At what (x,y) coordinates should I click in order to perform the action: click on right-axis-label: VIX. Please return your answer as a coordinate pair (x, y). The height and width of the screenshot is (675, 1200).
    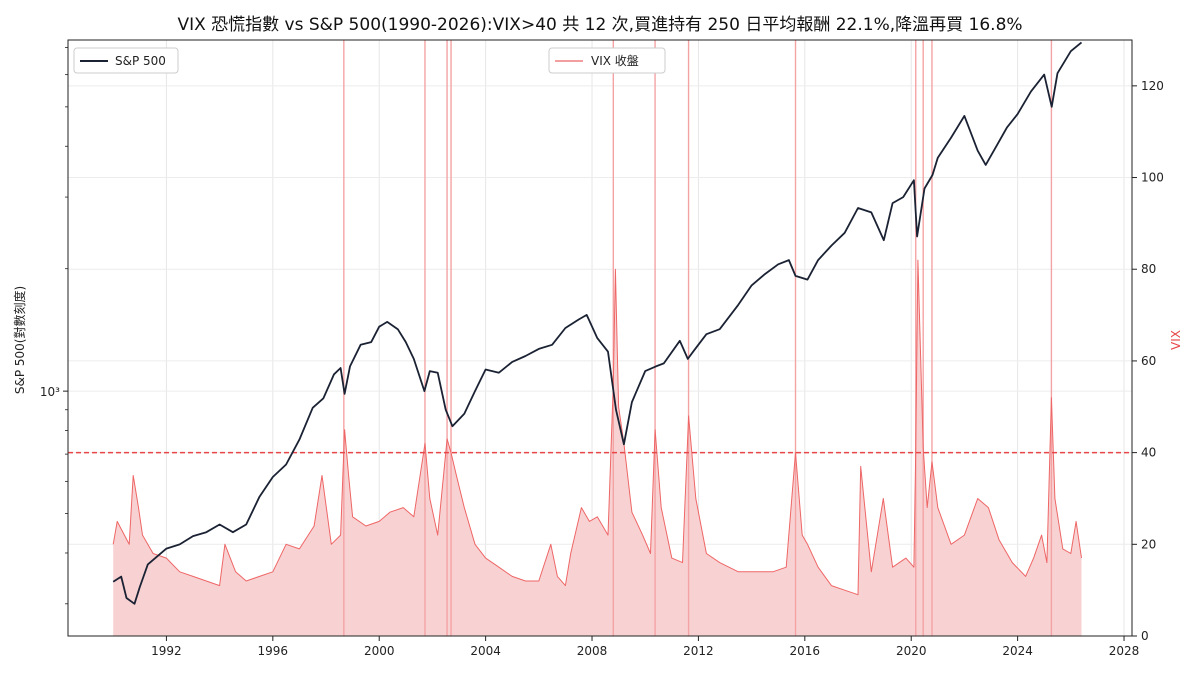
    Looking at the image, I should click on (1176, 340).